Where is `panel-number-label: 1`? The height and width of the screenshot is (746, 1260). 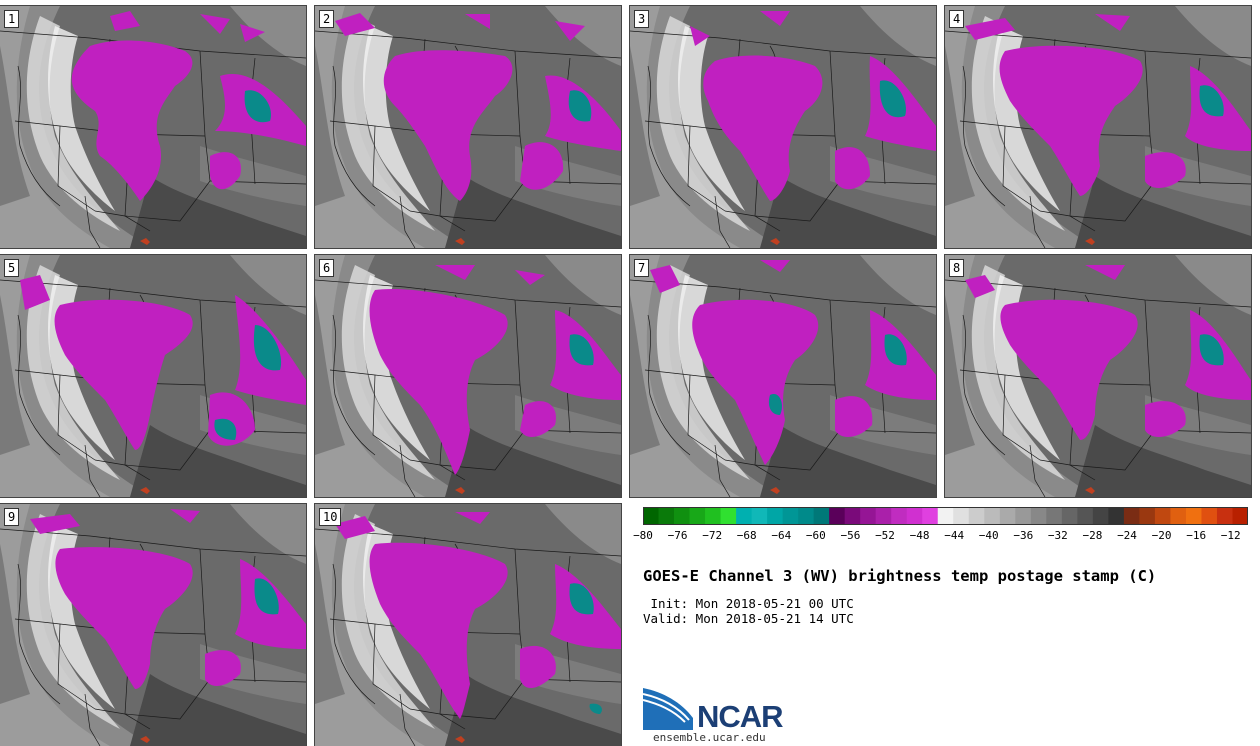
panel-number-label: 1 is located at coordinates (12, 19).